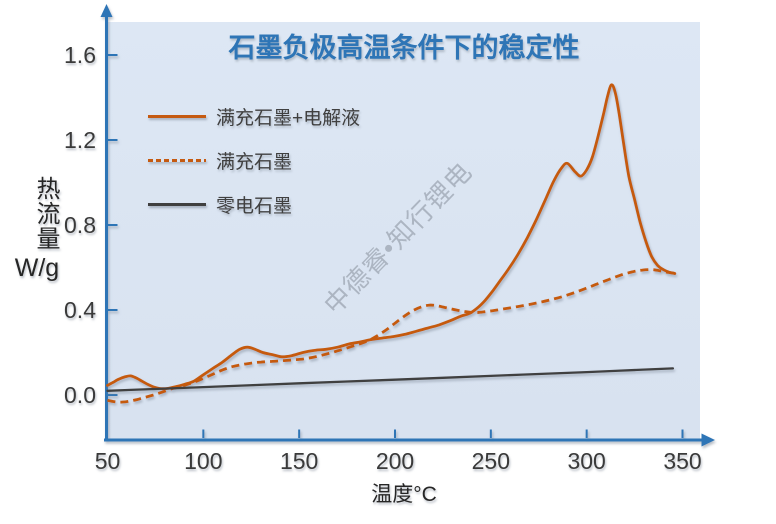 This screenshot has width=776, height=524. I want to click on y-tick-label: 0.0, so click(80, 395).